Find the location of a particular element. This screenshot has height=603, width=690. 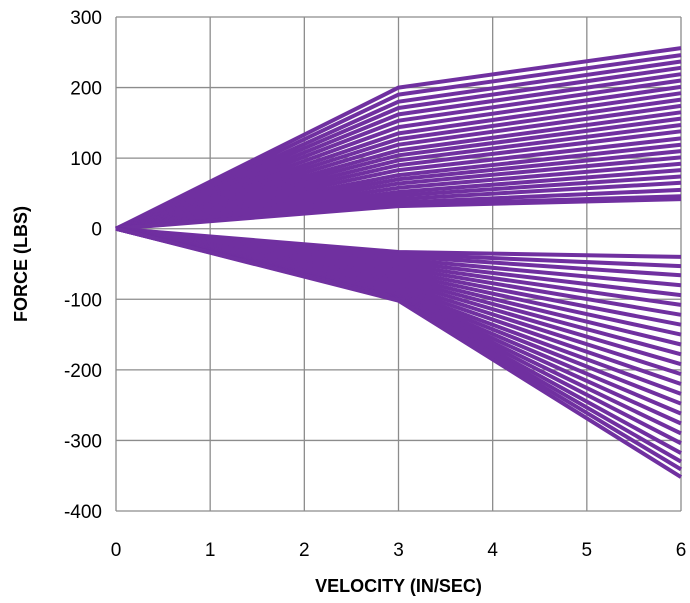

y-tick-label: 300 is located at coordinates (86, 18).